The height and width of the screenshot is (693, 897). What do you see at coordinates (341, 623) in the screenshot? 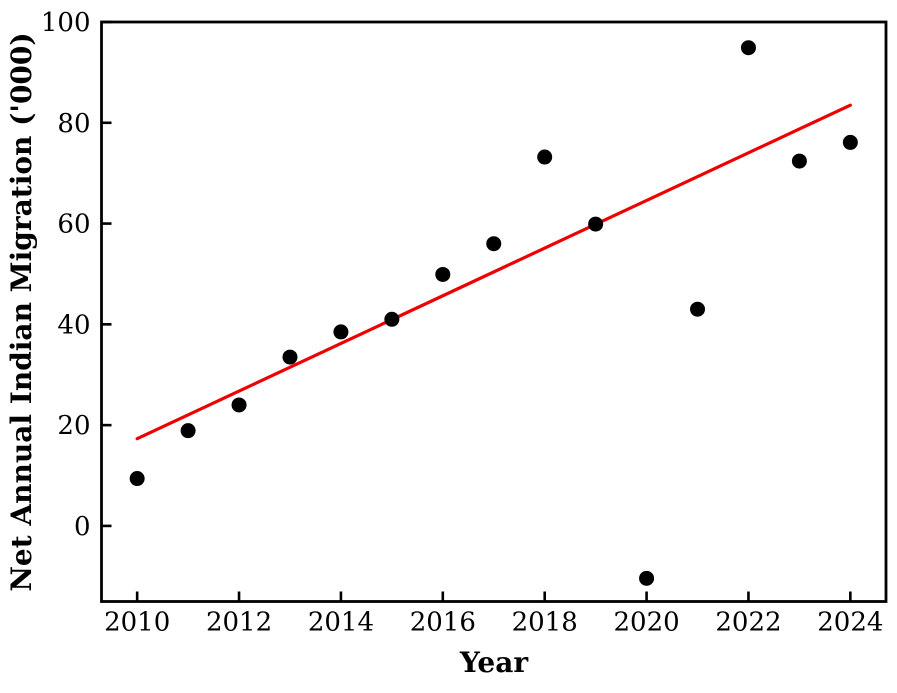
I see `x-tick-label: 2014` at bounding box center [341, 623].